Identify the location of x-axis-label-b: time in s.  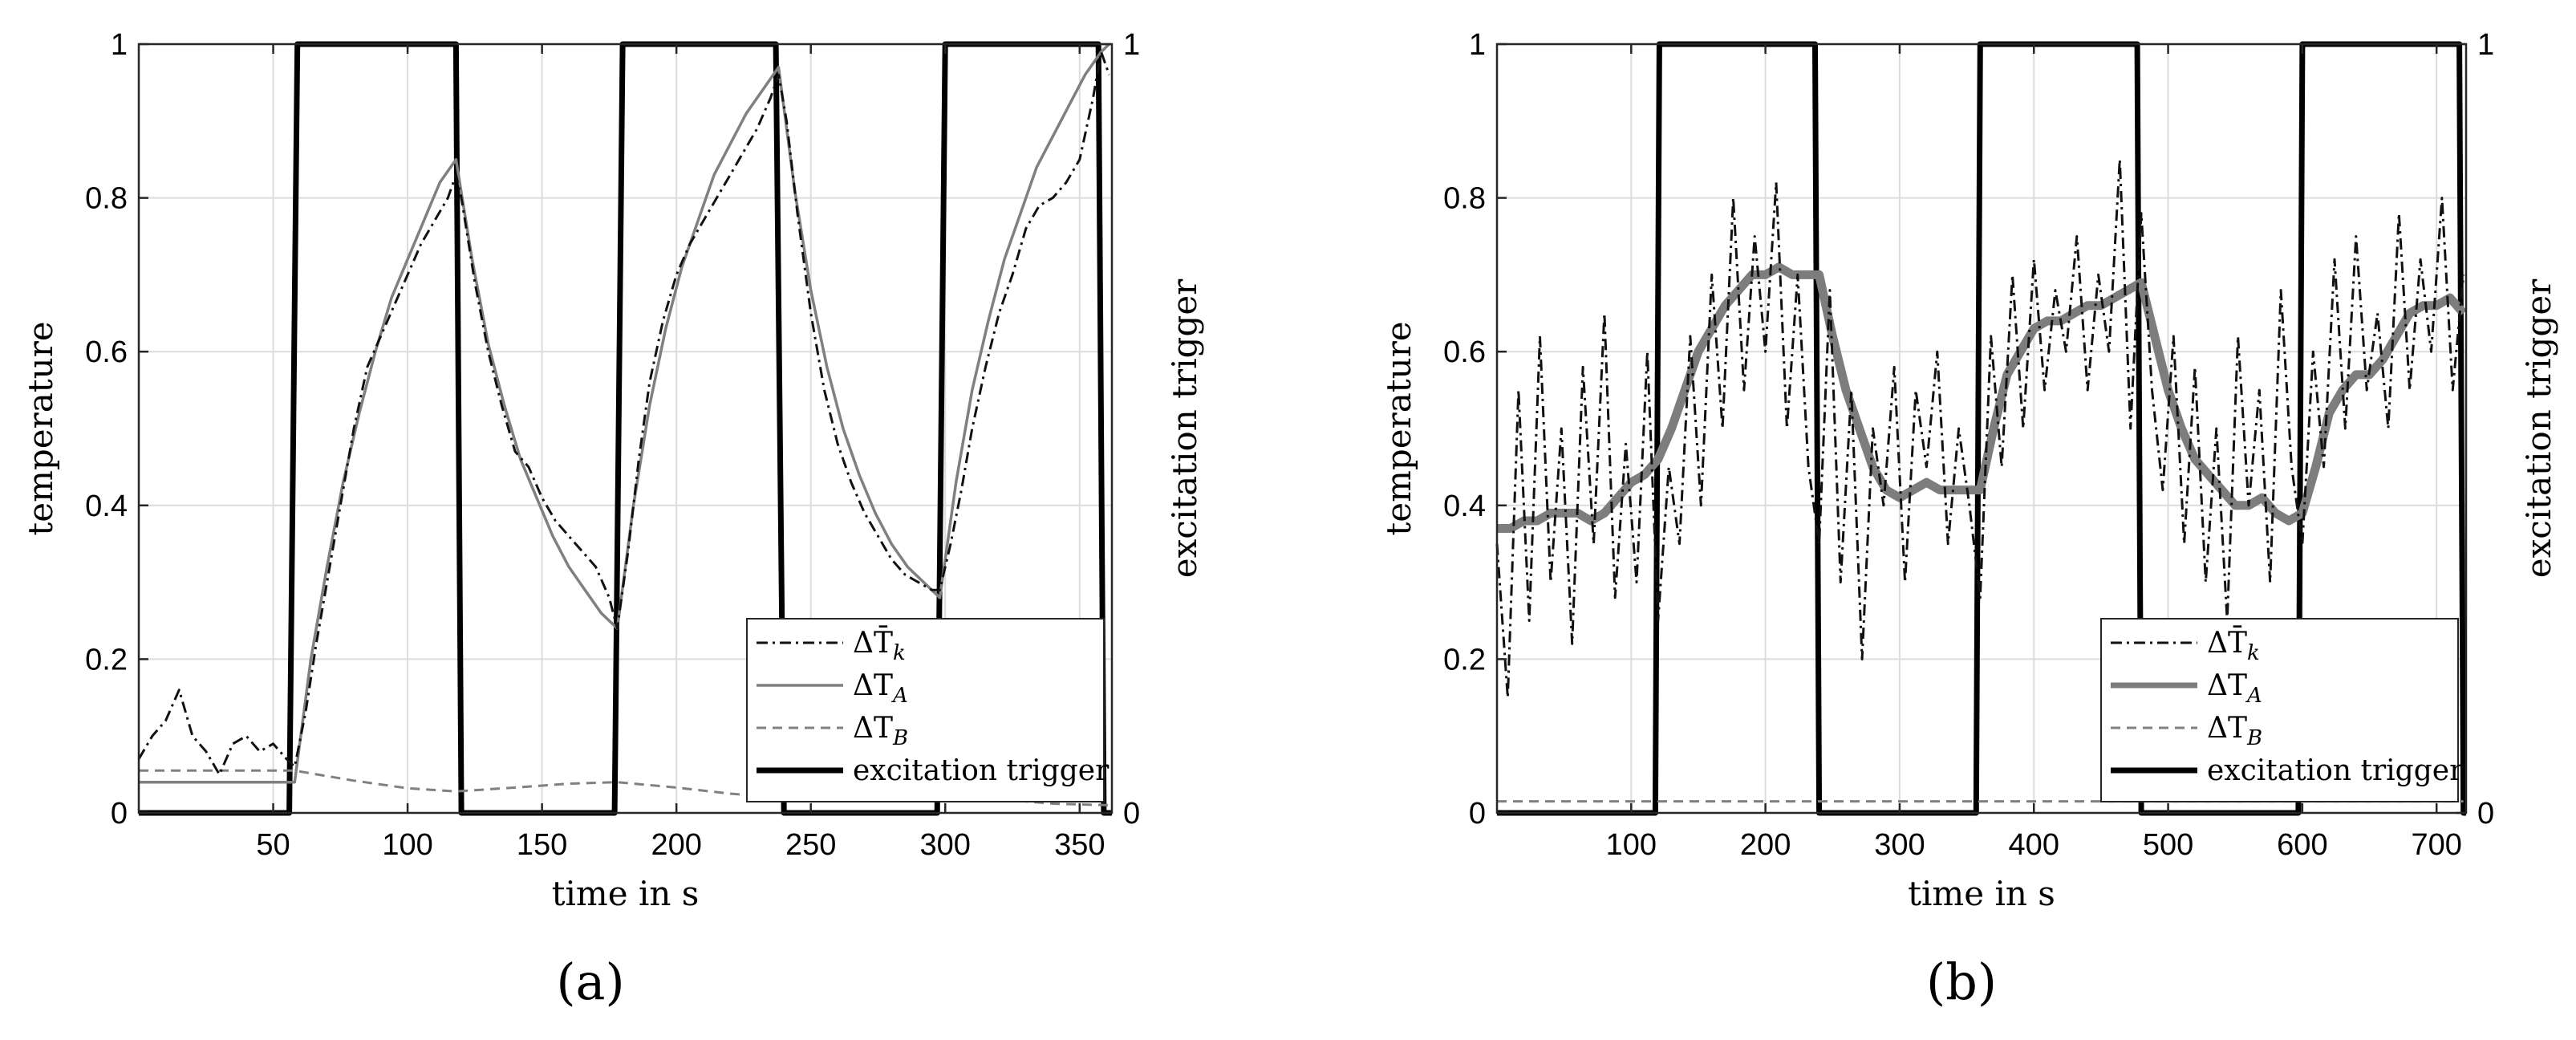
(1981, 893).